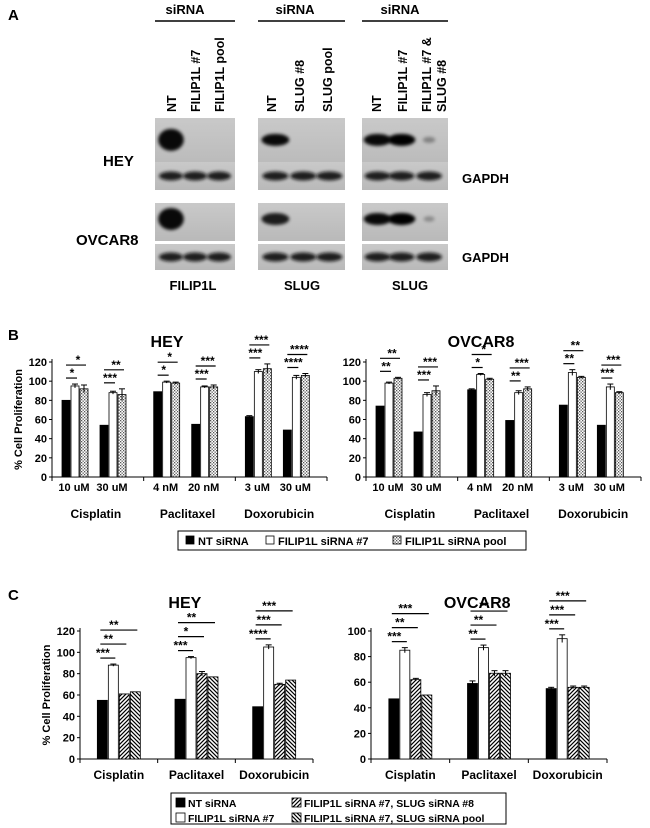 This screenshot has height=828, width=650. I want to click on lane-label: FILIP1L #7 &, so click(427, 74).